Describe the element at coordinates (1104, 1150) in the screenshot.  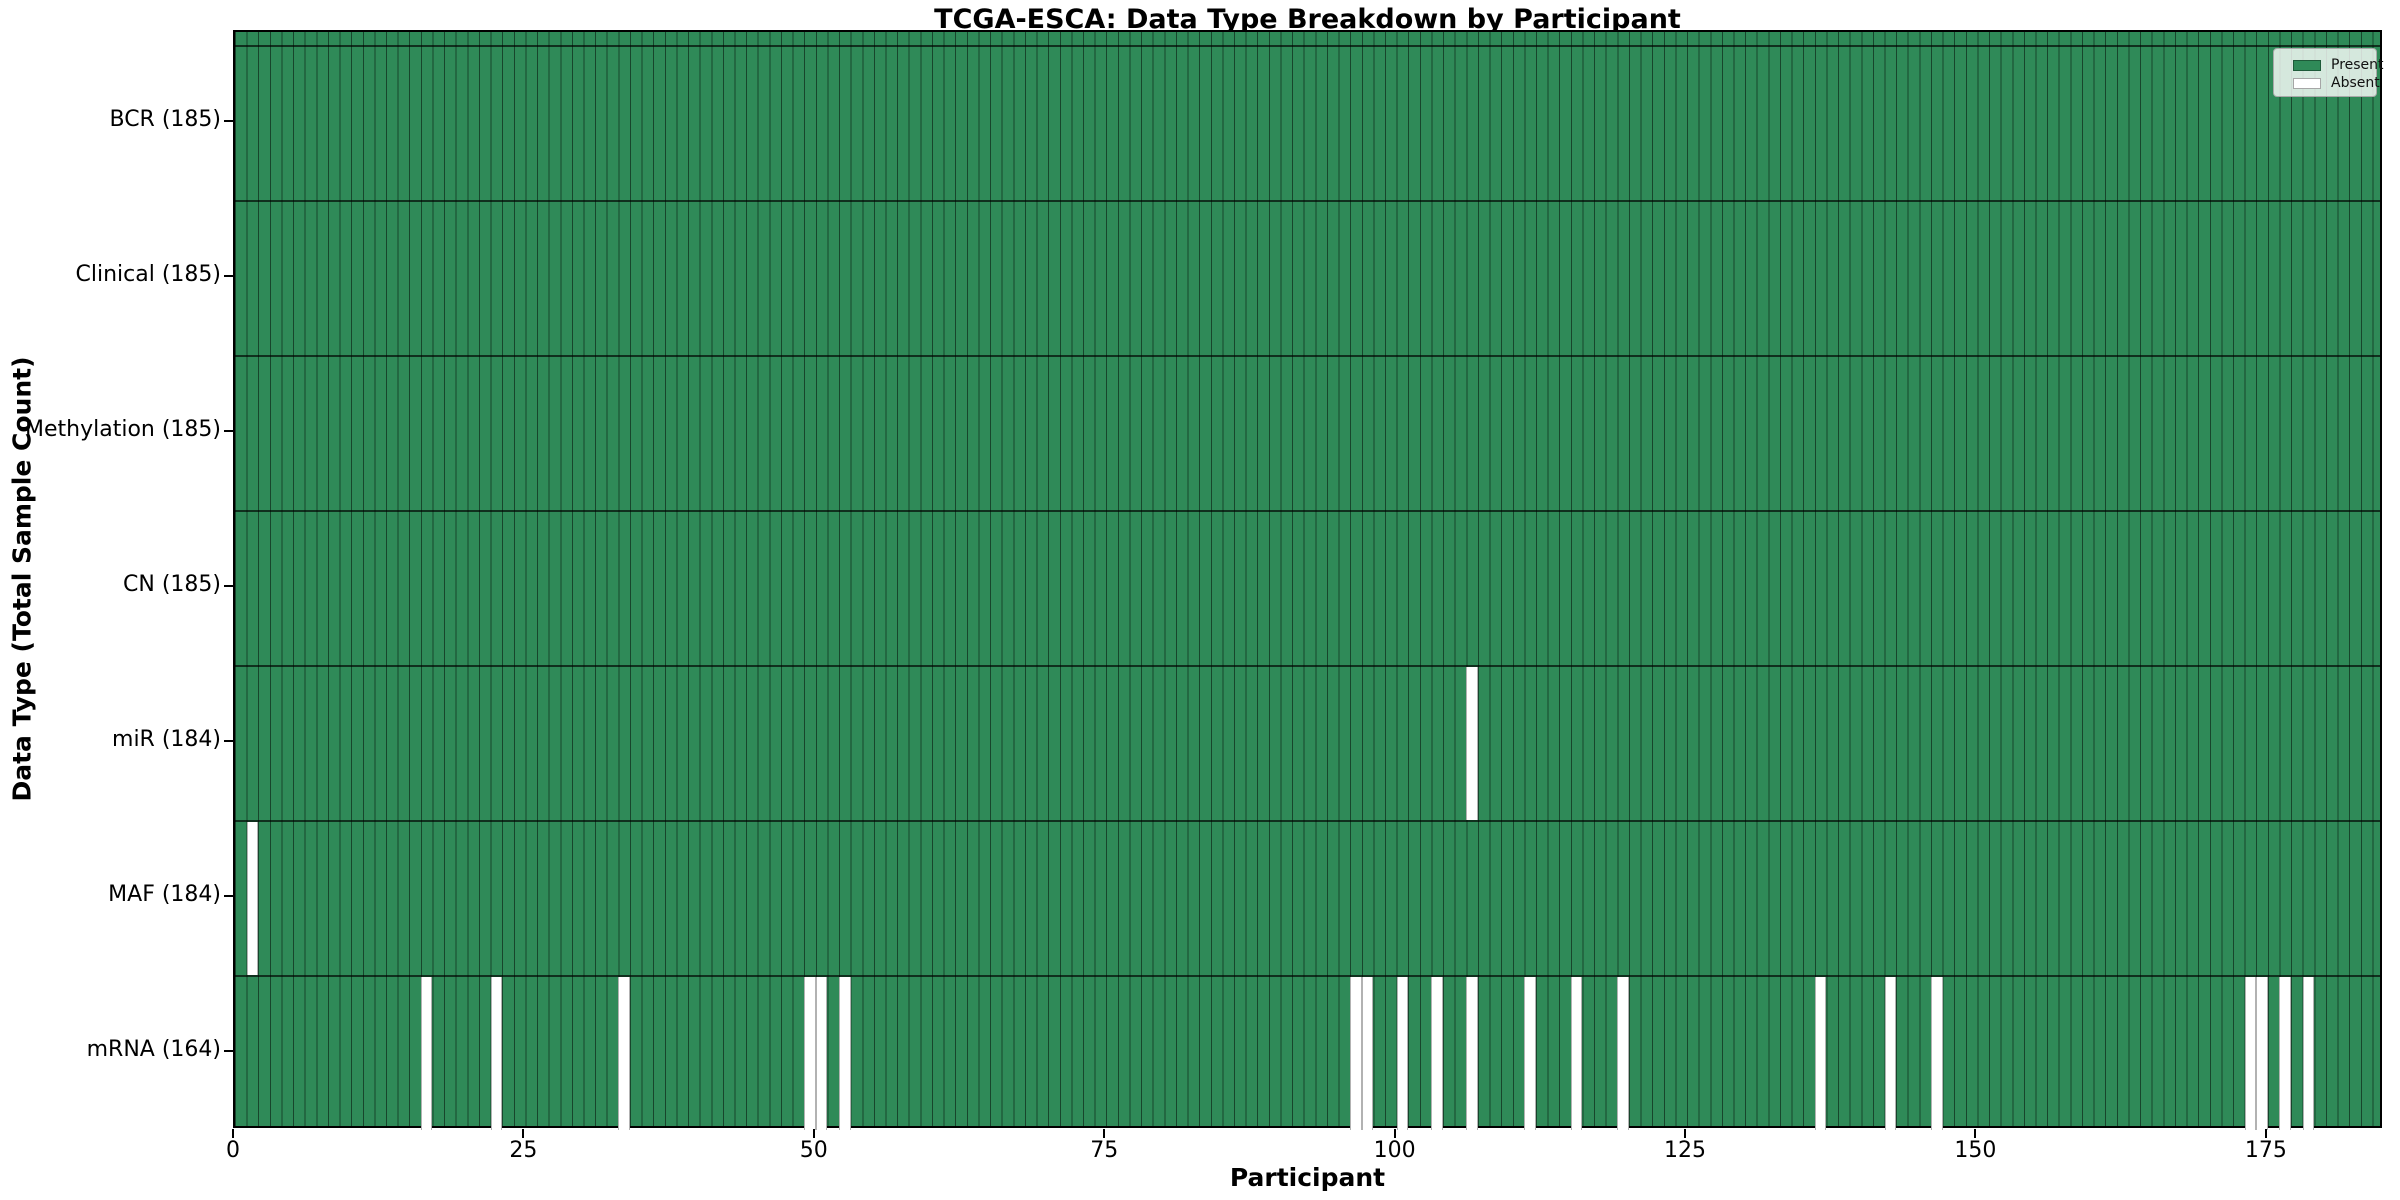
I see `x-tick-label: 75` at that location.